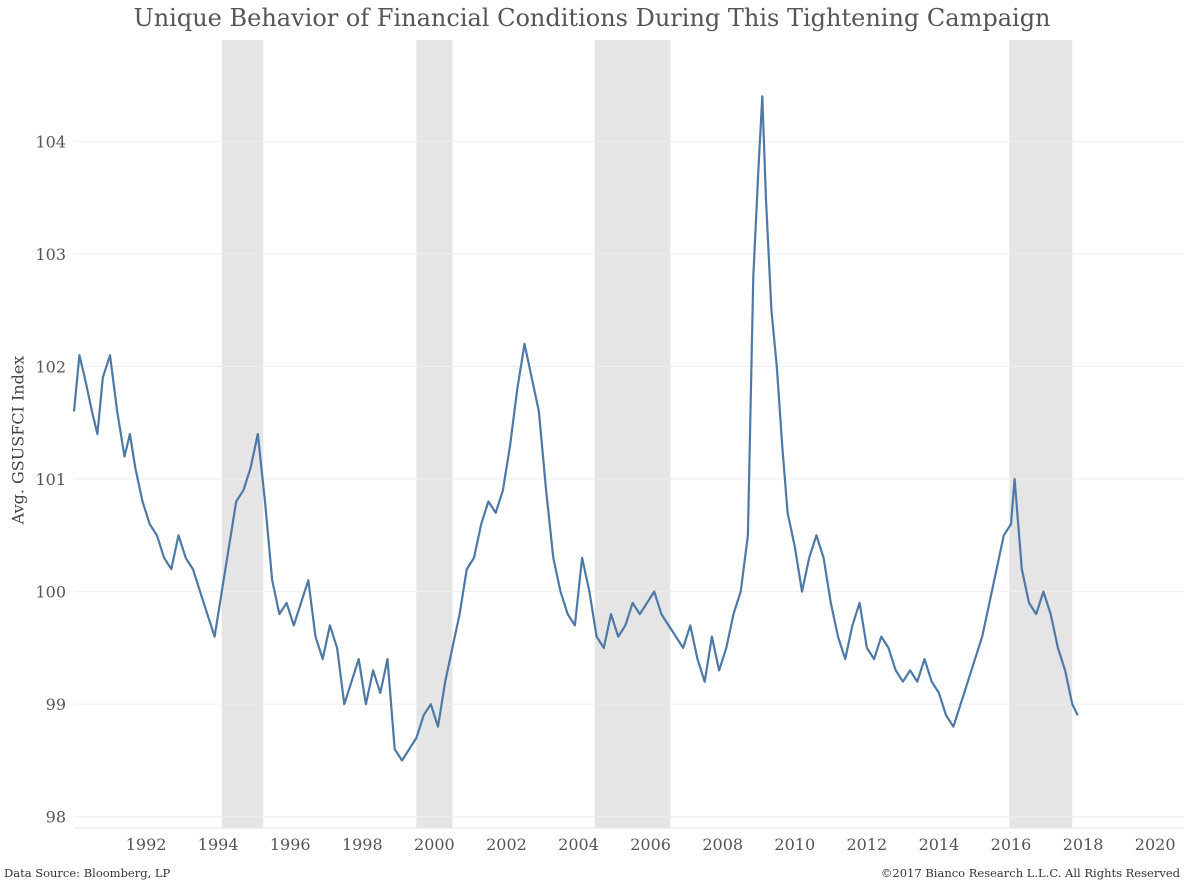 The width and height of the screenshot is (1184, 884). I want to click on x-tick-2002: 2002, so click(506, 844).